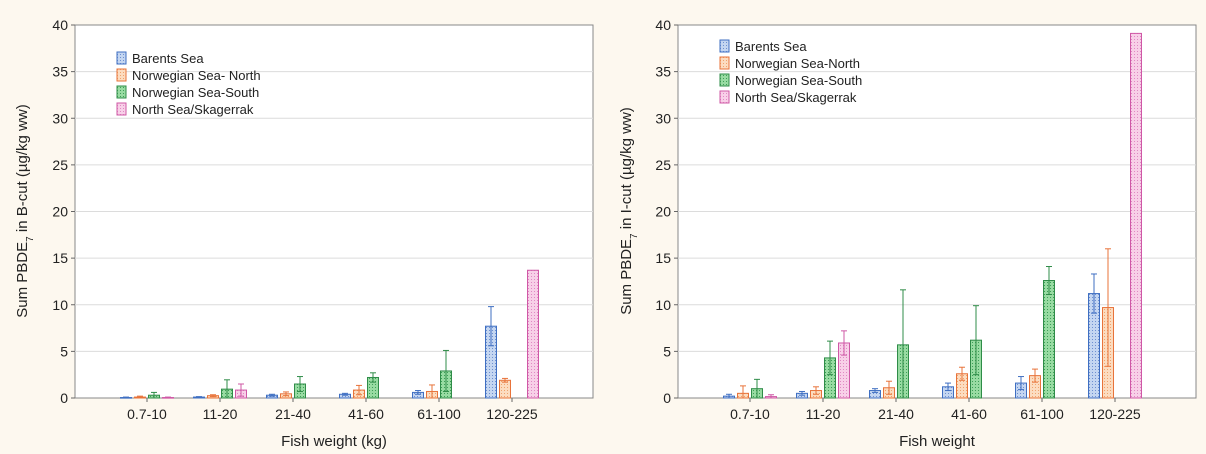 This screenshot has height=454, width=1206. What do you see at coordinates (196, 75) in the screenshot?
I see `legend-label: Norwegian Sea- North` at bounding box center [196, 75].